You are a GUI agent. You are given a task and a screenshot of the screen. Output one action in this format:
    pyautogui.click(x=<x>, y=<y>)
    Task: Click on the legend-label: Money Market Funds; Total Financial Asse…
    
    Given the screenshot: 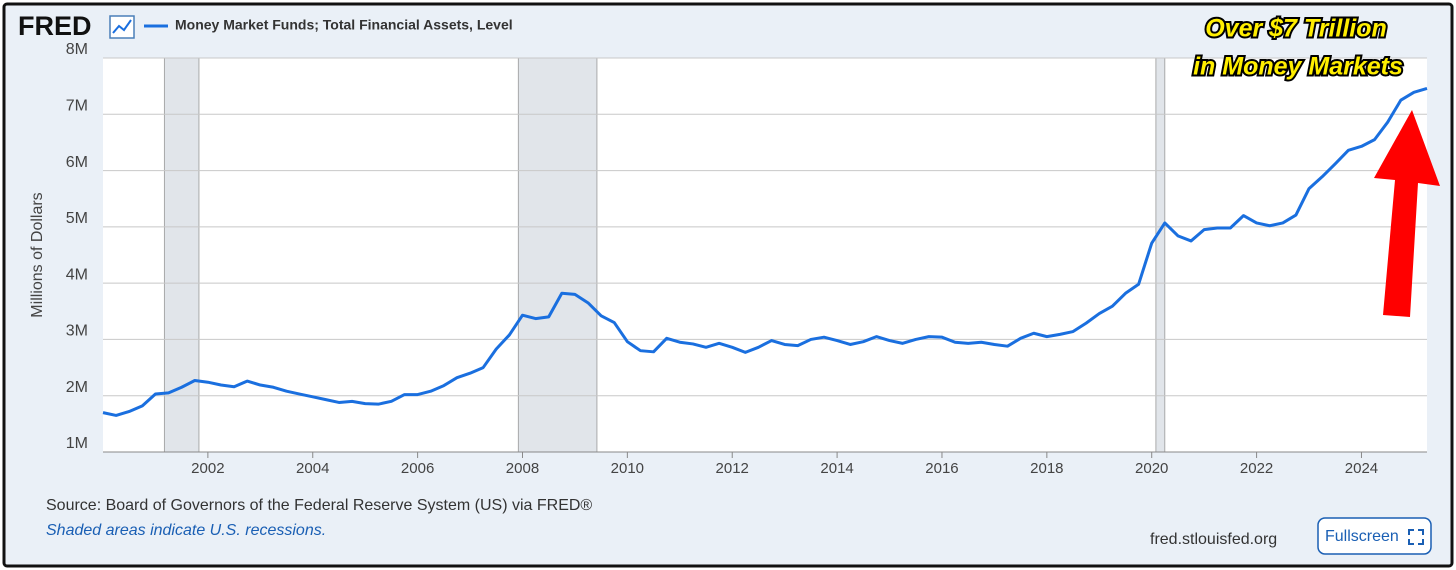 What is the action you would take?
    pyautogui.click(x=344, y=25)
    